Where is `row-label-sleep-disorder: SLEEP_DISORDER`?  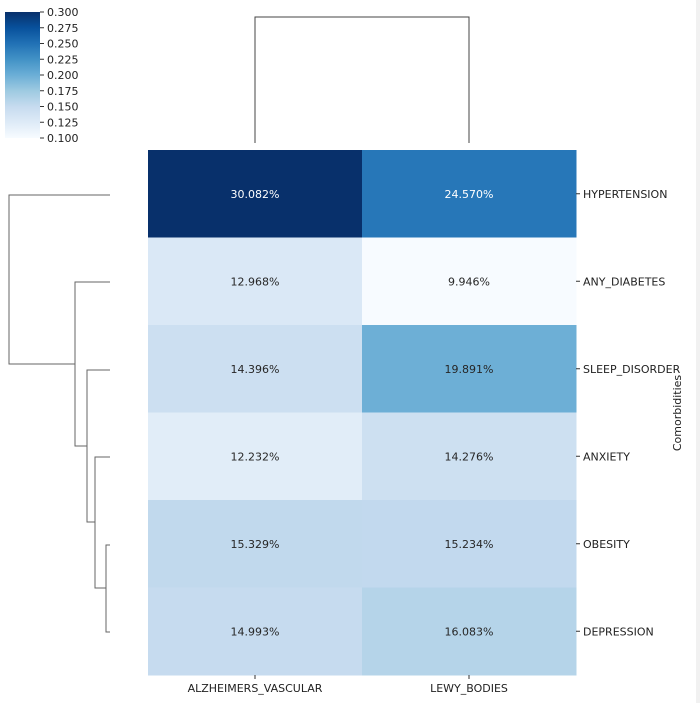 row-label-sleep-disorder: SLEEP_DISORDER is located at coordinates (632, 369).